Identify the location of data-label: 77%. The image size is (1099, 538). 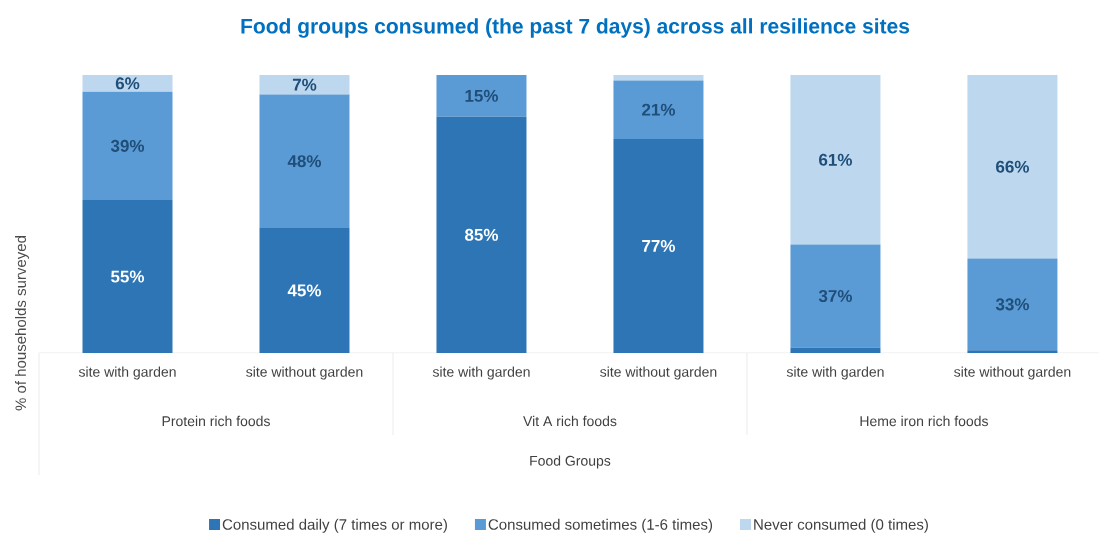
(659, 245).